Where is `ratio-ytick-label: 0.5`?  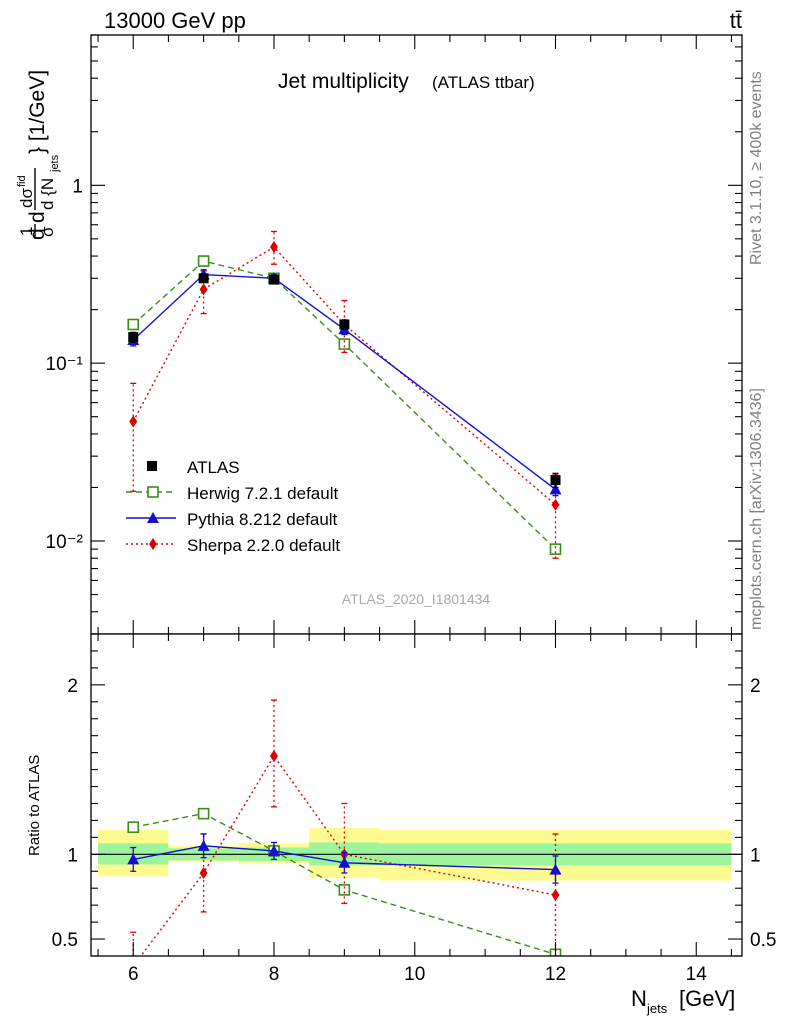 ratio-ytick-label: 0.5 is located at coordinates (65, 940).